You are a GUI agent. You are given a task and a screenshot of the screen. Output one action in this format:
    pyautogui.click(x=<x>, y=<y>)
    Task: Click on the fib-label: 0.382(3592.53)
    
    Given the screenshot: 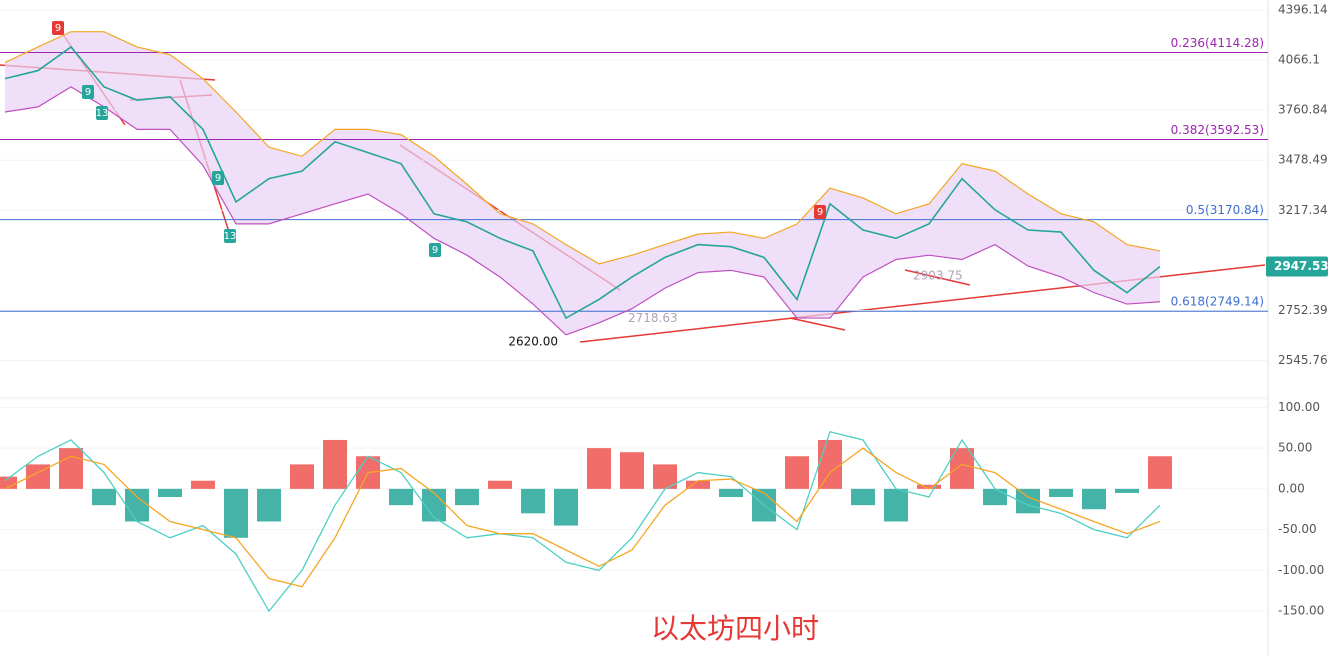 What is the action you would take?
    pyautogui.click(x=1217, y=130)
    